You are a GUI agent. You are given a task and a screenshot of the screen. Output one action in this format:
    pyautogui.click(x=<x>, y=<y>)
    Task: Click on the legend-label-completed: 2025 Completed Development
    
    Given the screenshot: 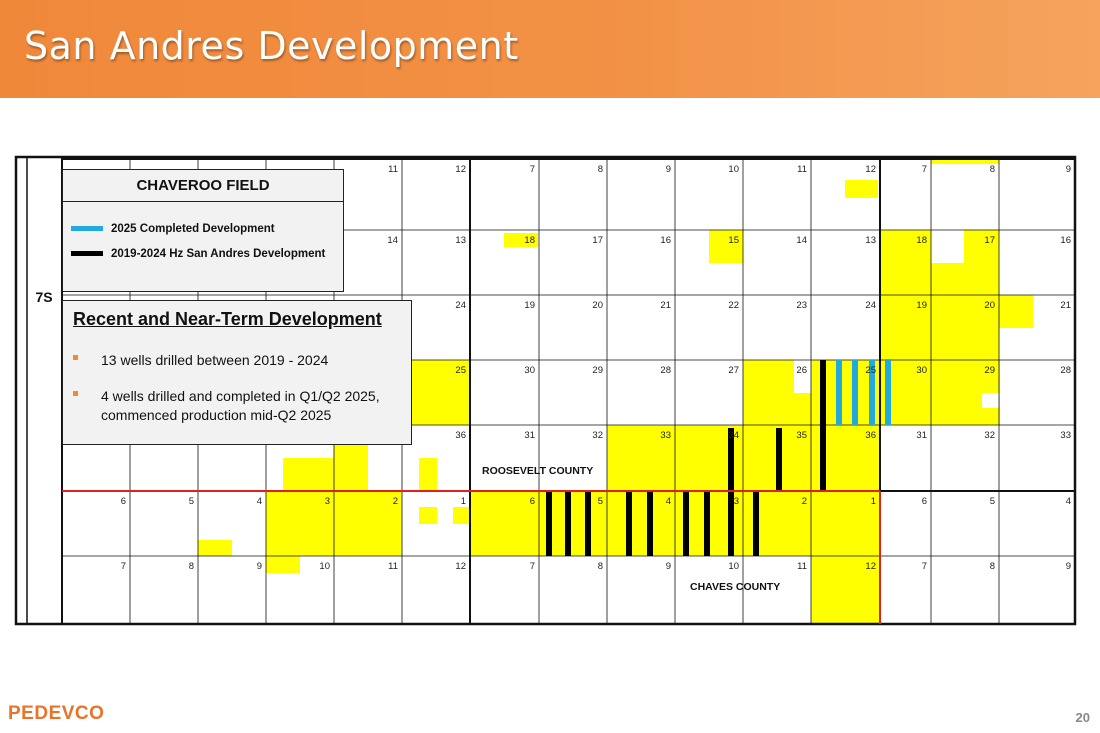 What is the action you would take?
    pyautogui.click(x=193, y=229)
    